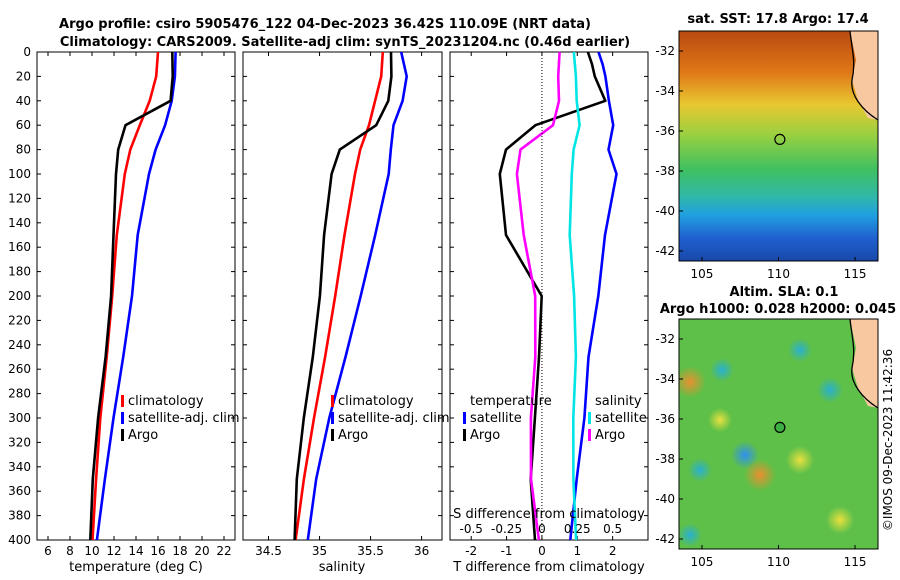  Describe the element at coordinates (777, 19) in the screenshot. I see `sst-map-title: sat. SST: 17.8 Argo: 17.4` at that location.